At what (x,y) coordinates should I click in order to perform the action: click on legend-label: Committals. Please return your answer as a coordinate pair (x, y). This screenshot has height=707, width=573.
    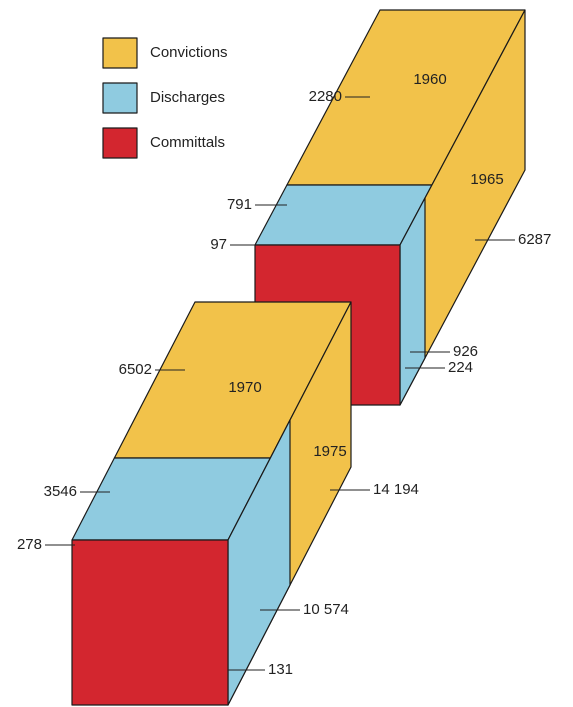
    Looking at the image, I should click on (187, 142).